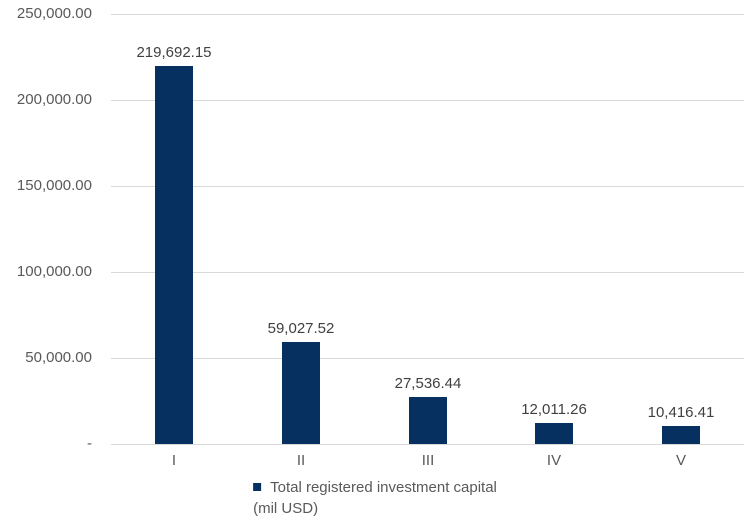 The image size is (750, 531). Describe the element at coordinates (681, 412) in the screenshot. I see `bar-value-label: 10,416.41` at that location.